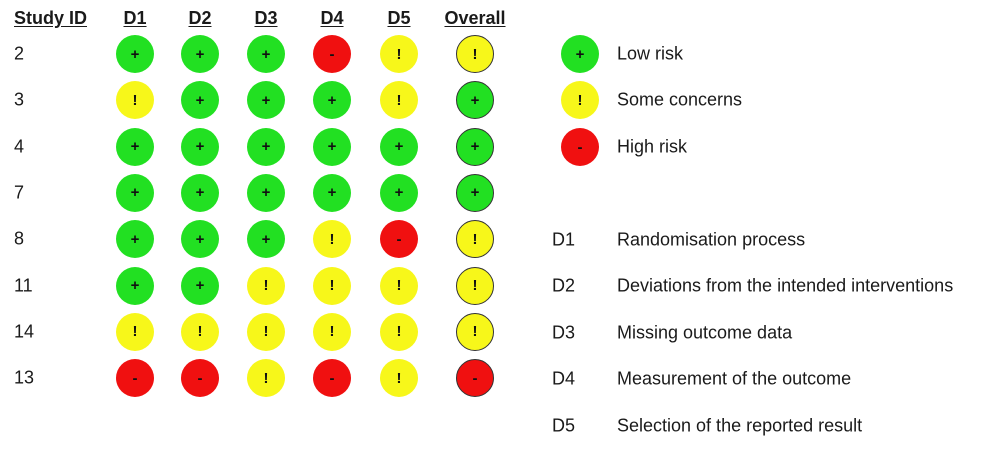 The height and width of the screenshot is (449, 1000). What do you see at coordinates (19, 99) in the screenshot?
I see `study-id-label: 3` at bounding box center [19, 99].